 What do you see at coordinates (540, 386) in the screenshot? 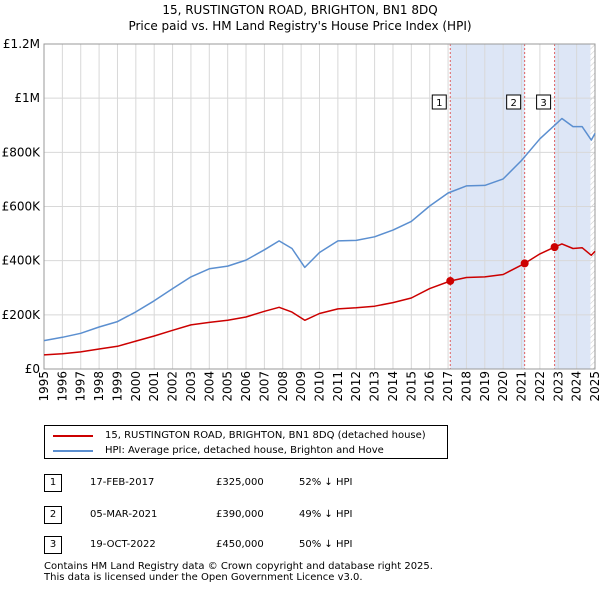
I see `x-tick-label: 2022` at bounding box center [540, 386].